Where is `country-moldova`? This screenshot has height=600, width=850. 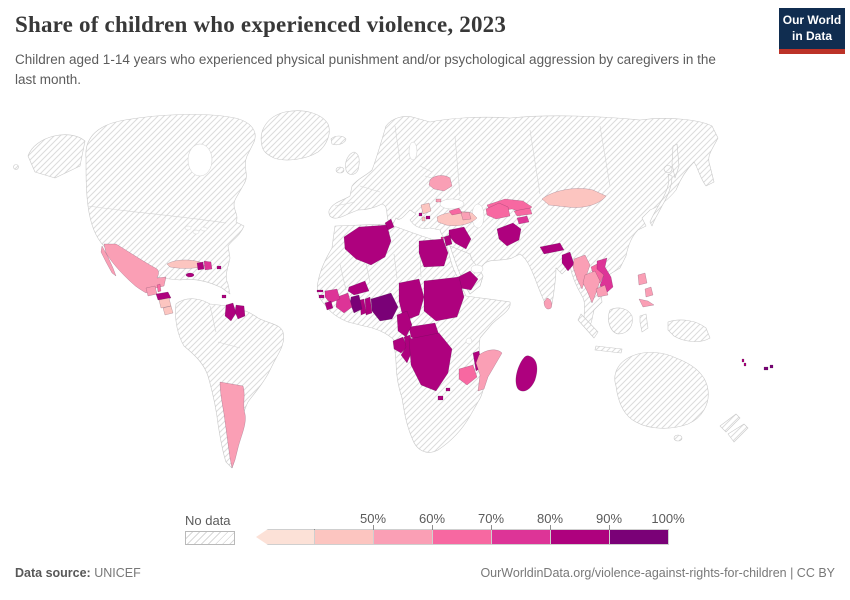
country-moldova is located at coordinates (438, 200).